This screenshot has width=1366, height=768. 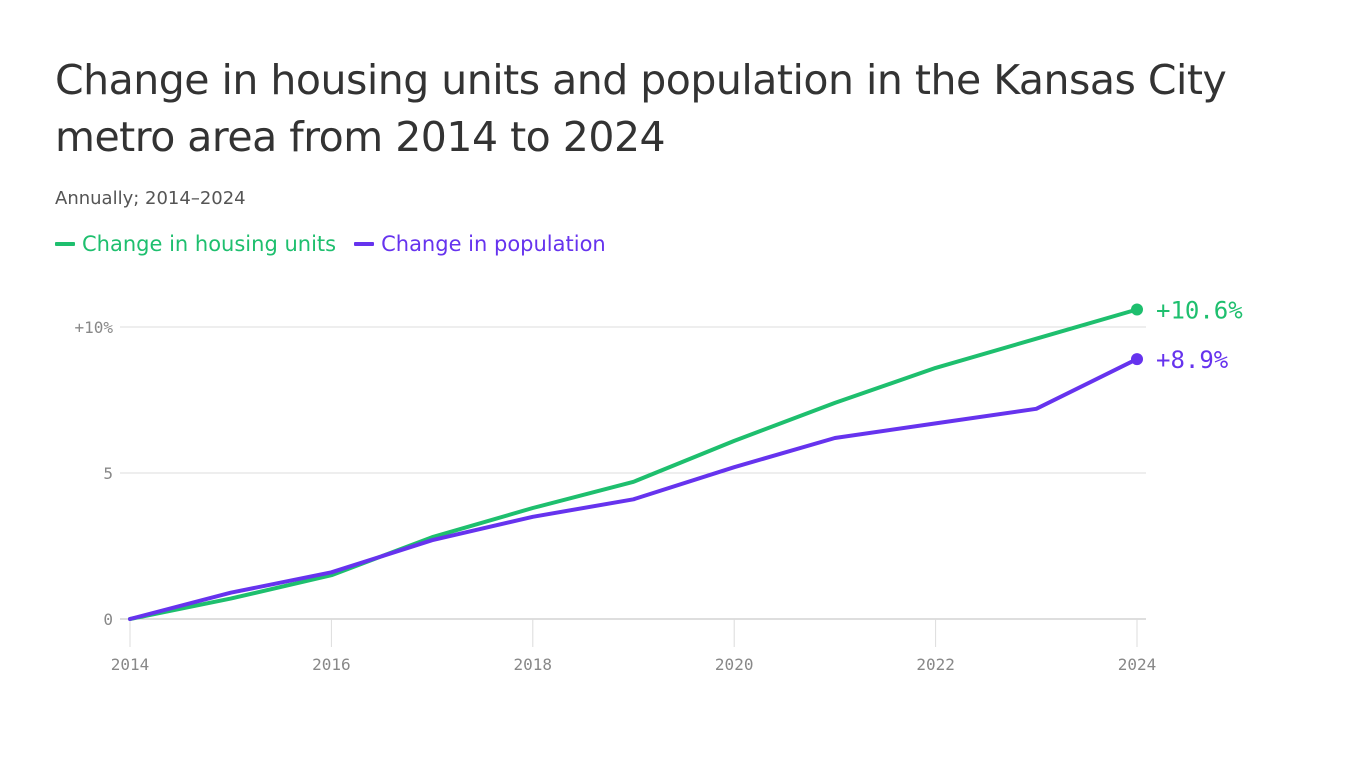 I want to click on end-label-population: +8.9%, so click(x=1192, y=360).